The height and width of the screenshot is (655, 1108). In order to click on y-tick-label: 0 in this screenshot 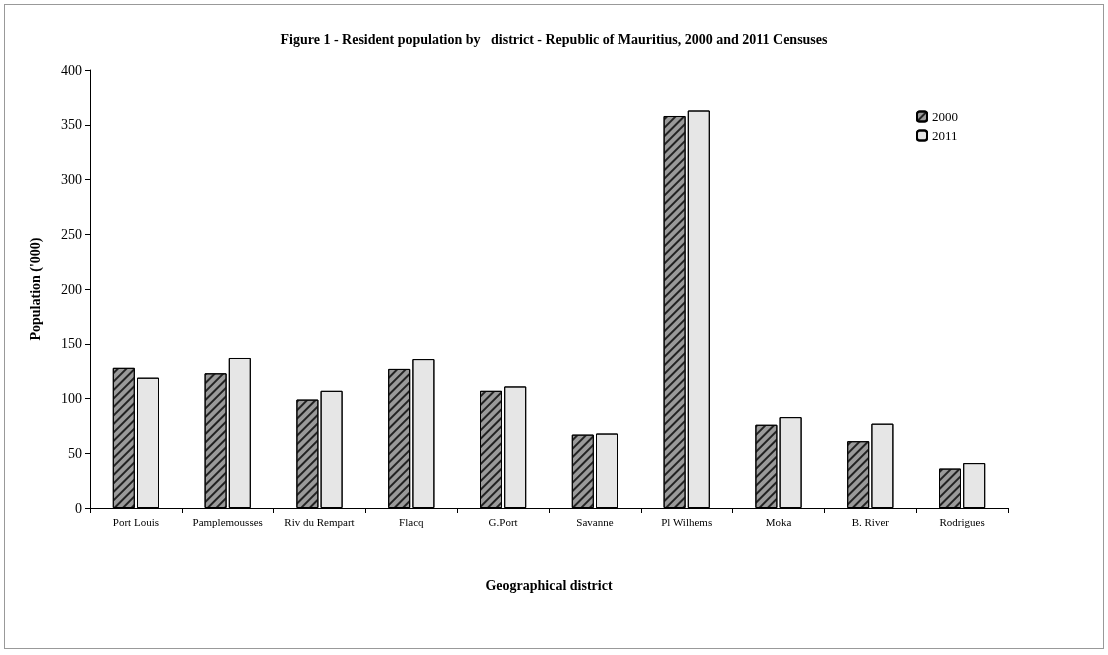, I will do `click(78, 508)`.